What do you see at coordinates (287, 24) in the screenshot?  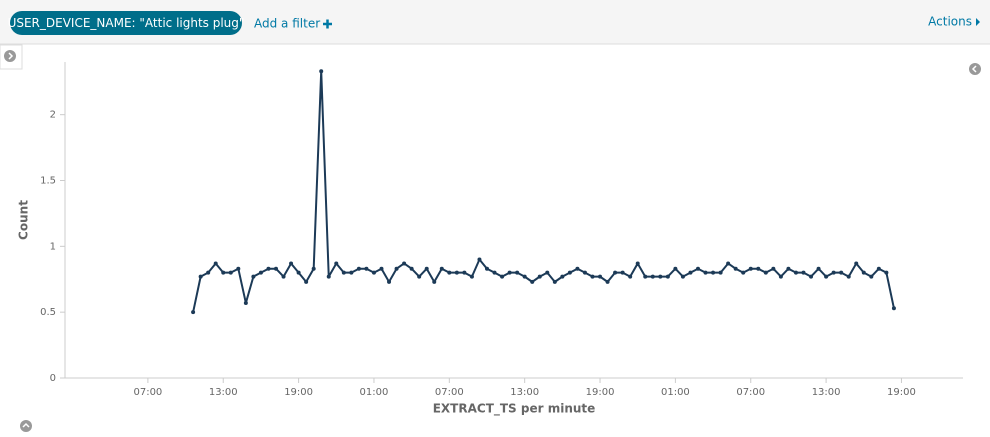 I see `add-filter: Add a filter` at bounding box center [287, 24].